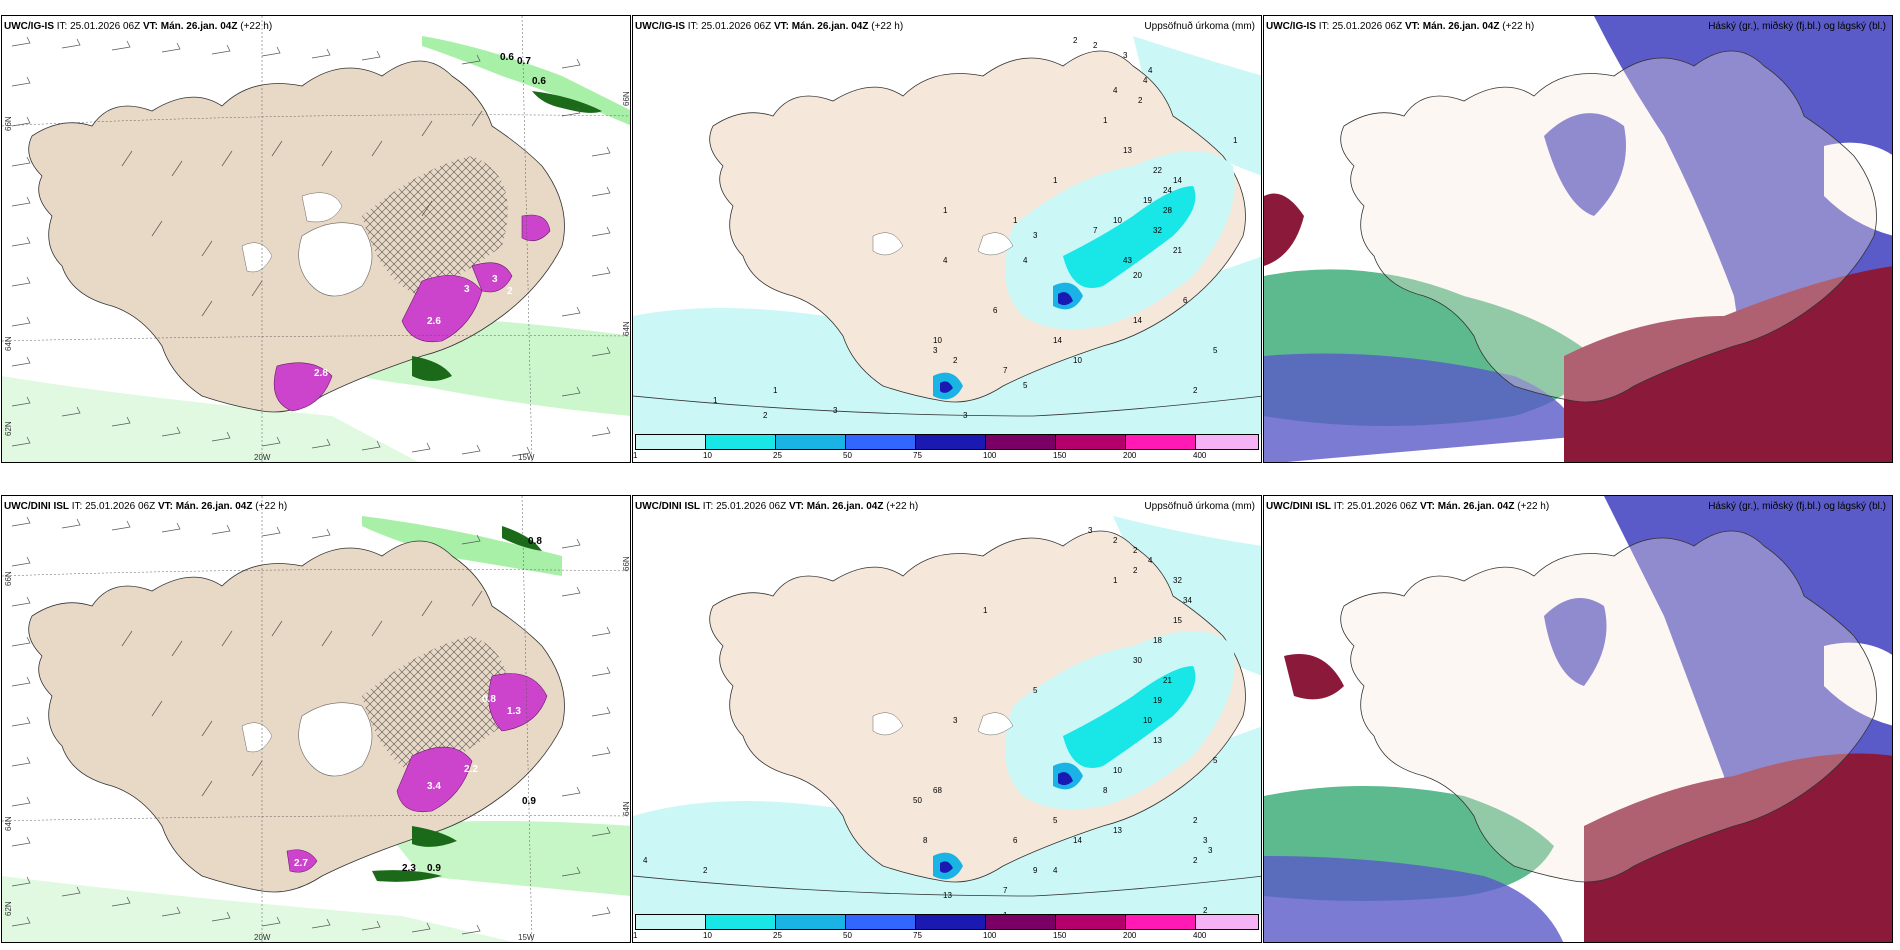 The image size is (1900, 950). I want to click on precip-value: 21, so click(1177, 250).